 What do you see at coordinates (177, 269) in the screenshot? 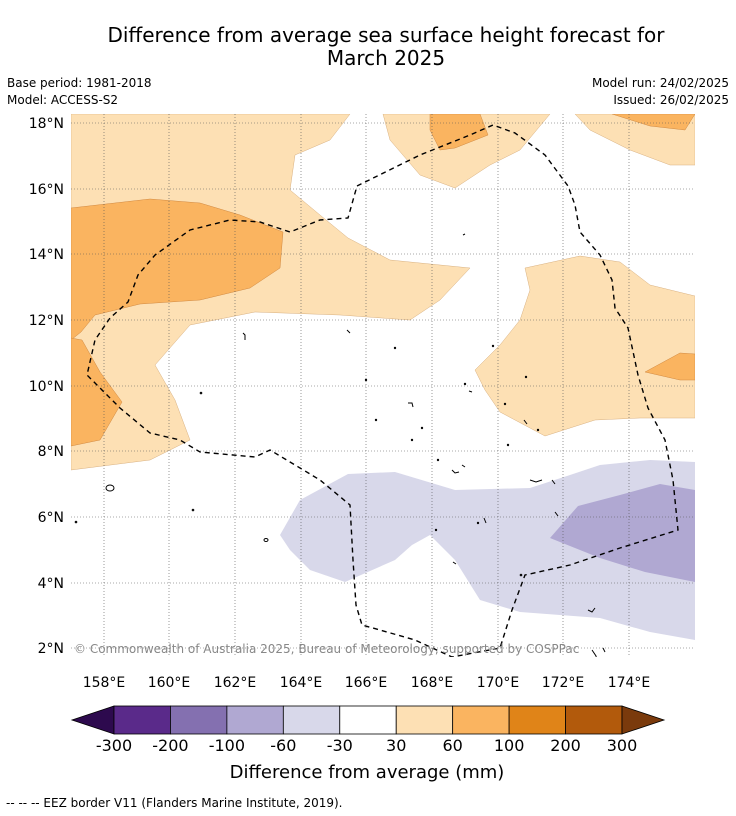
I see `contour-60-100-west` at bounding box center [177, 269].